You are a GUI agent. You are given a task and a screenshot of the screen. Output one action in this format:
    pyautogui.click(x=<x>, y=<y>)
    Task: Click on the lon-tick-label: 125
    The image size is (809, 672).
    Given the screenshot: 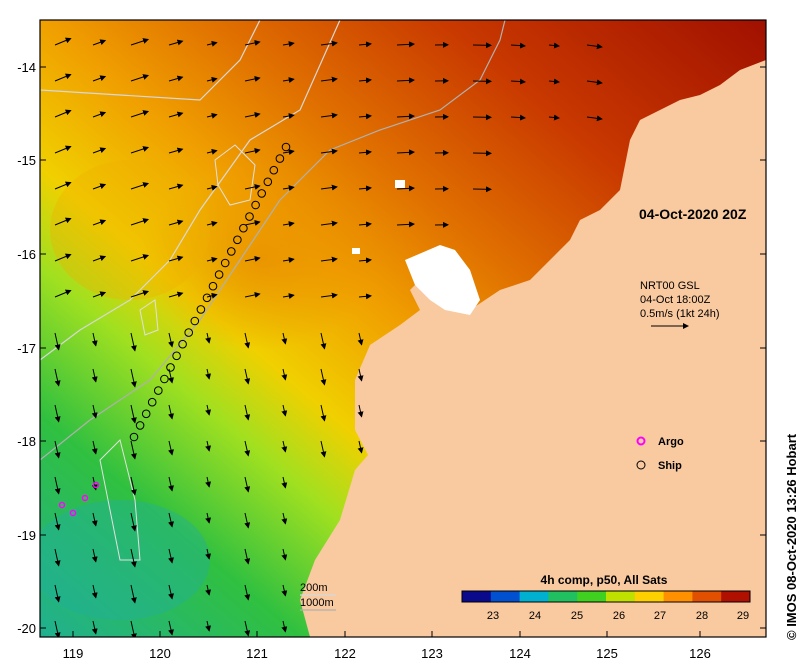 What is the action you would take?
    pyautogui.click(x=607, y=653)
    